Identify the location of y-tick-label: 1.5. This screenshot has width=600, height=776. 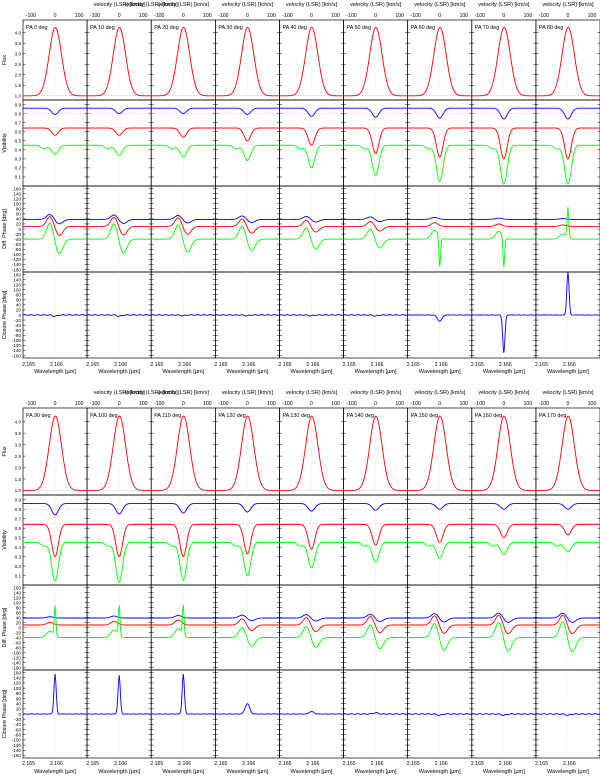
(18, 85).